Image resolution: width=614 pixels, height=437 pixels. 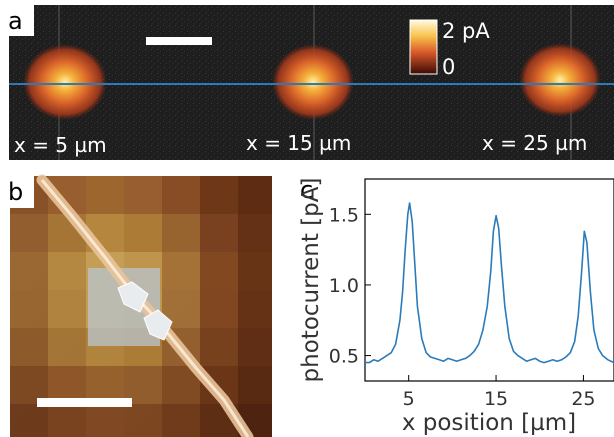 What do you see at coordinates (344, 357) in the screenshot?
I see `y-tick-label: 0.5` at bounding box center [344, 357].